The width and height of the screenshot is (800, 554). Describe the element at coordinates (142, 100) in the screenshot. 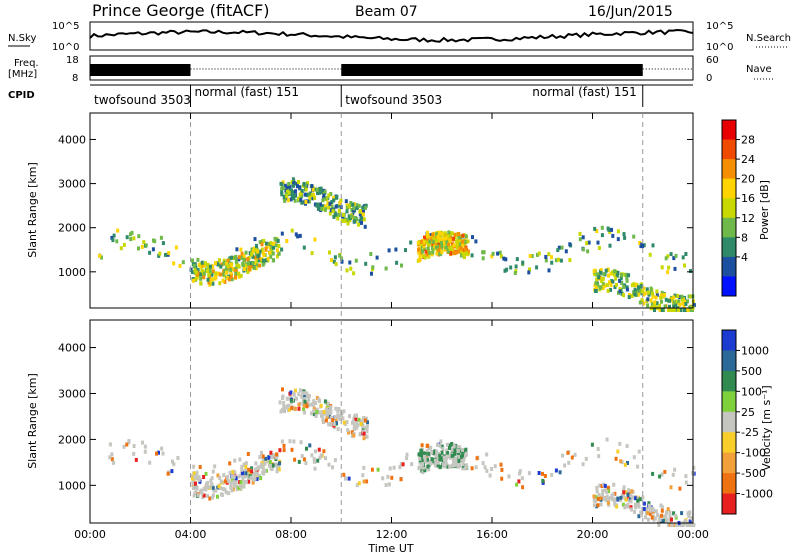

I see `cpid-segment-label: twofsound 3503` at that location.